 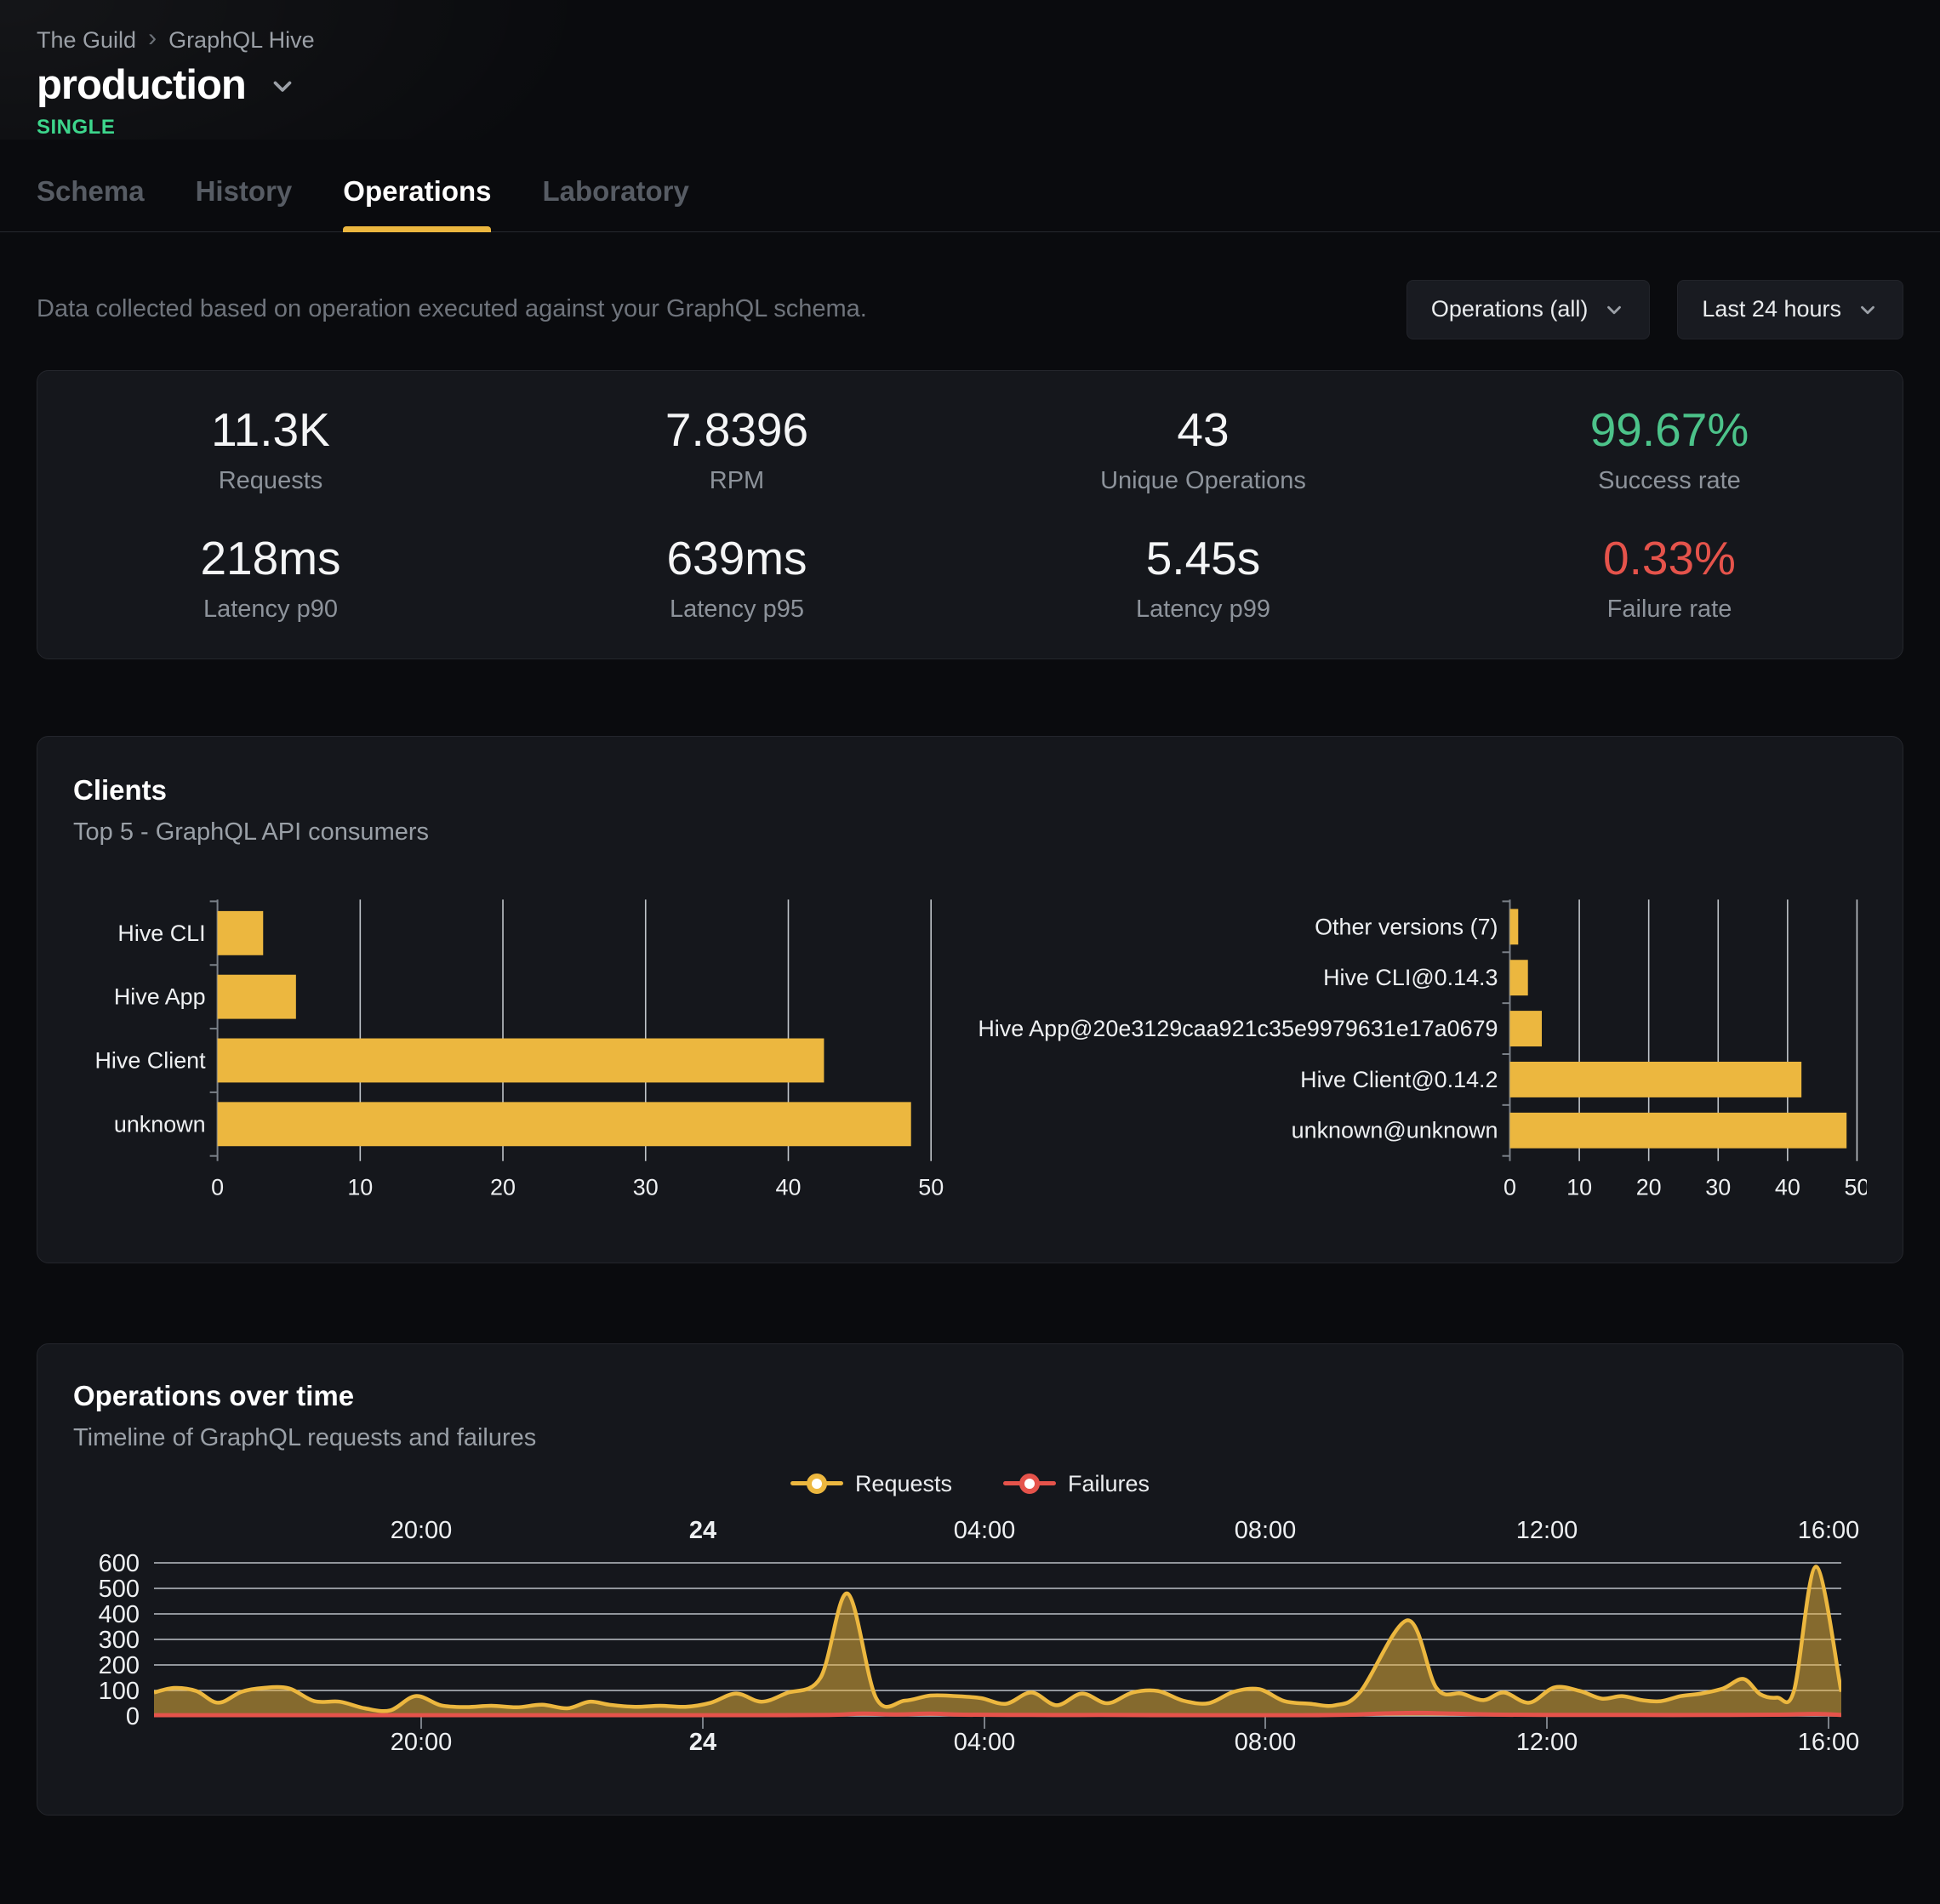 I want to click on requests-line, so click(x=997, y=1639).